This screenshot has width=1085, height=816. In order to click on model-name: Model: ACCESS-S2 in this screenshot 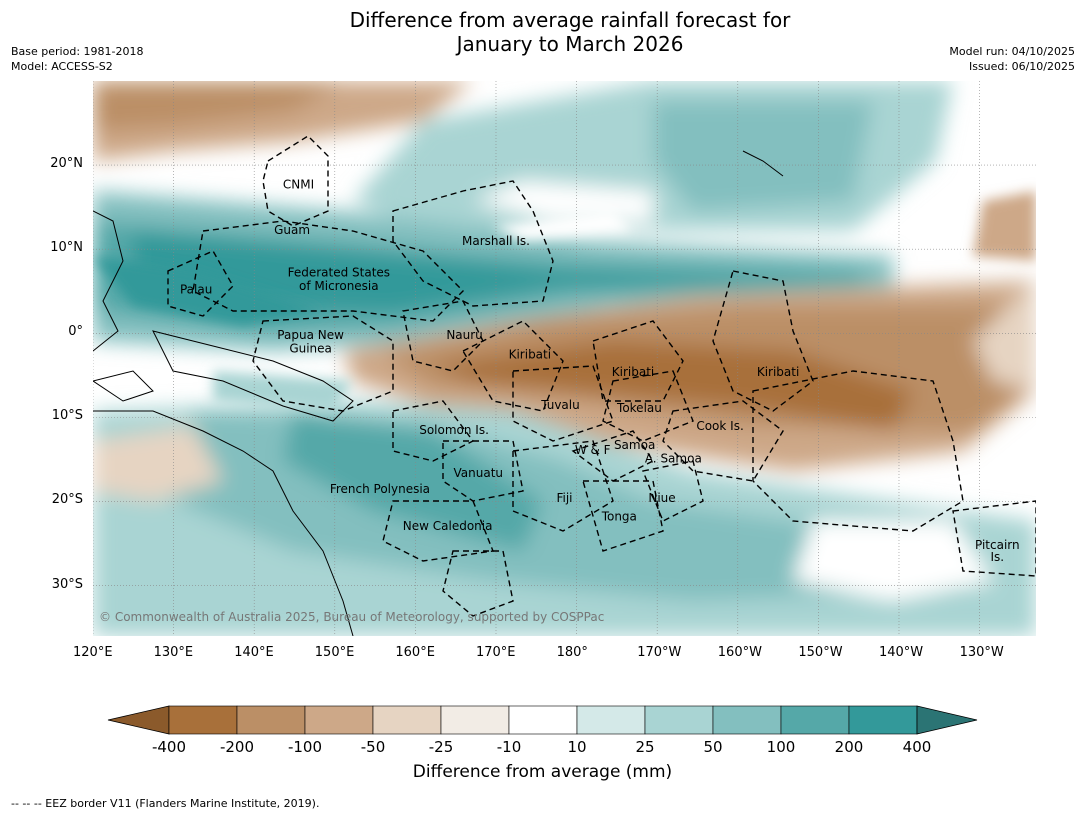, I will do `click(62, 66)`.